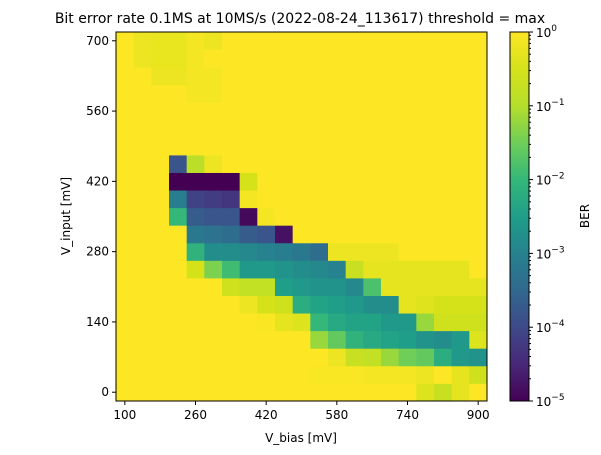 The height and width of the screenshot is (455, 601). What do you see at coordinates (336, 415) in the screenshot?
I see `x-tick-label: 580` at bounding box center [336, 415].